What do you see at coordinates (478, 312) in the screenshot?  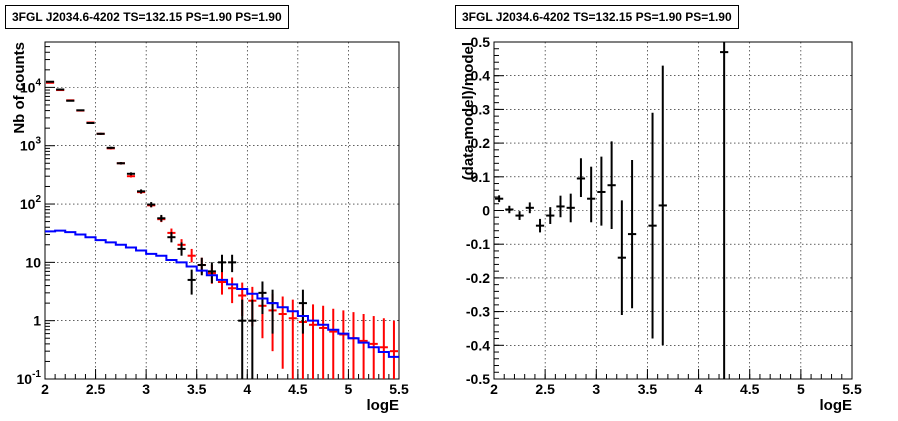 I see `y-tick-label: -0.3` at bounding box center [478, 312].